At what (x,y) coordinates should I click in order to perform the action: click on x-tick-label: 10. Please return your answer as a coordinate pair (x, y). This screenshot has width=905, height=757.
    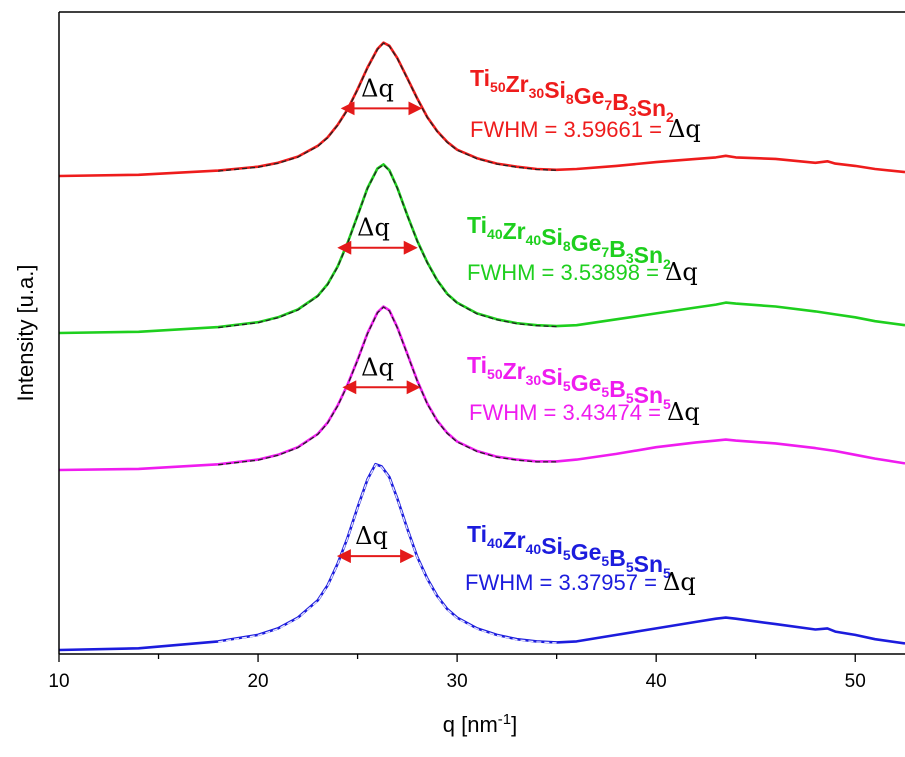
    Looking at the image, I should click on (58, 681).